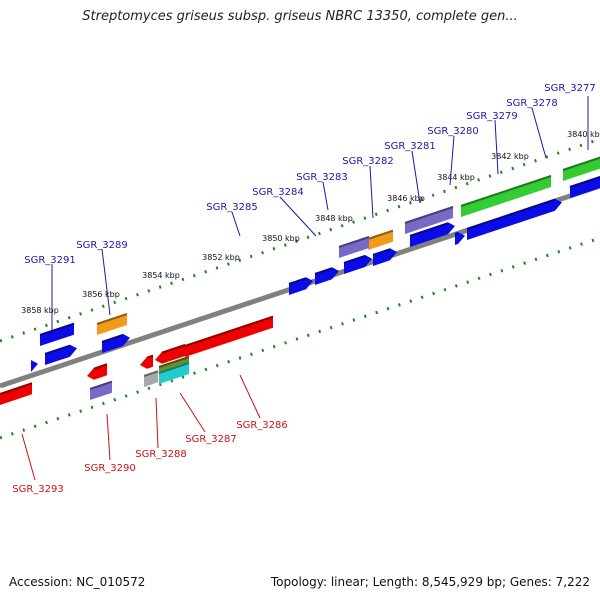 The image size is (600, 600). Describe the element at coordinates (281, 238) in the screenshot. I see `kbp-label: 3850 kbp` at that location.